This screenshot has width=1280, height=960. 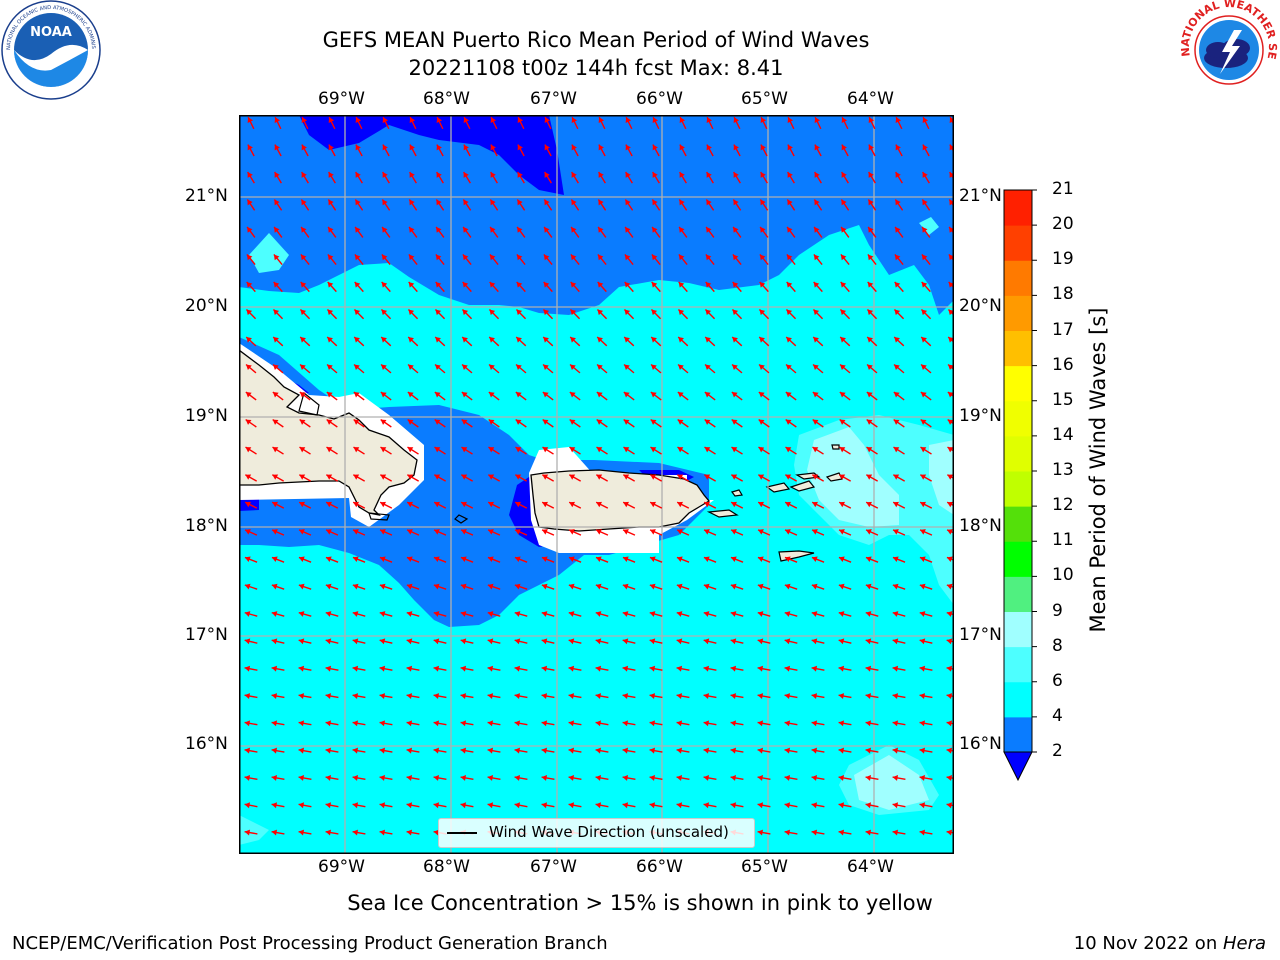 I want to click on lon-label-top-64: 64°W, so click(x=870, y=99).